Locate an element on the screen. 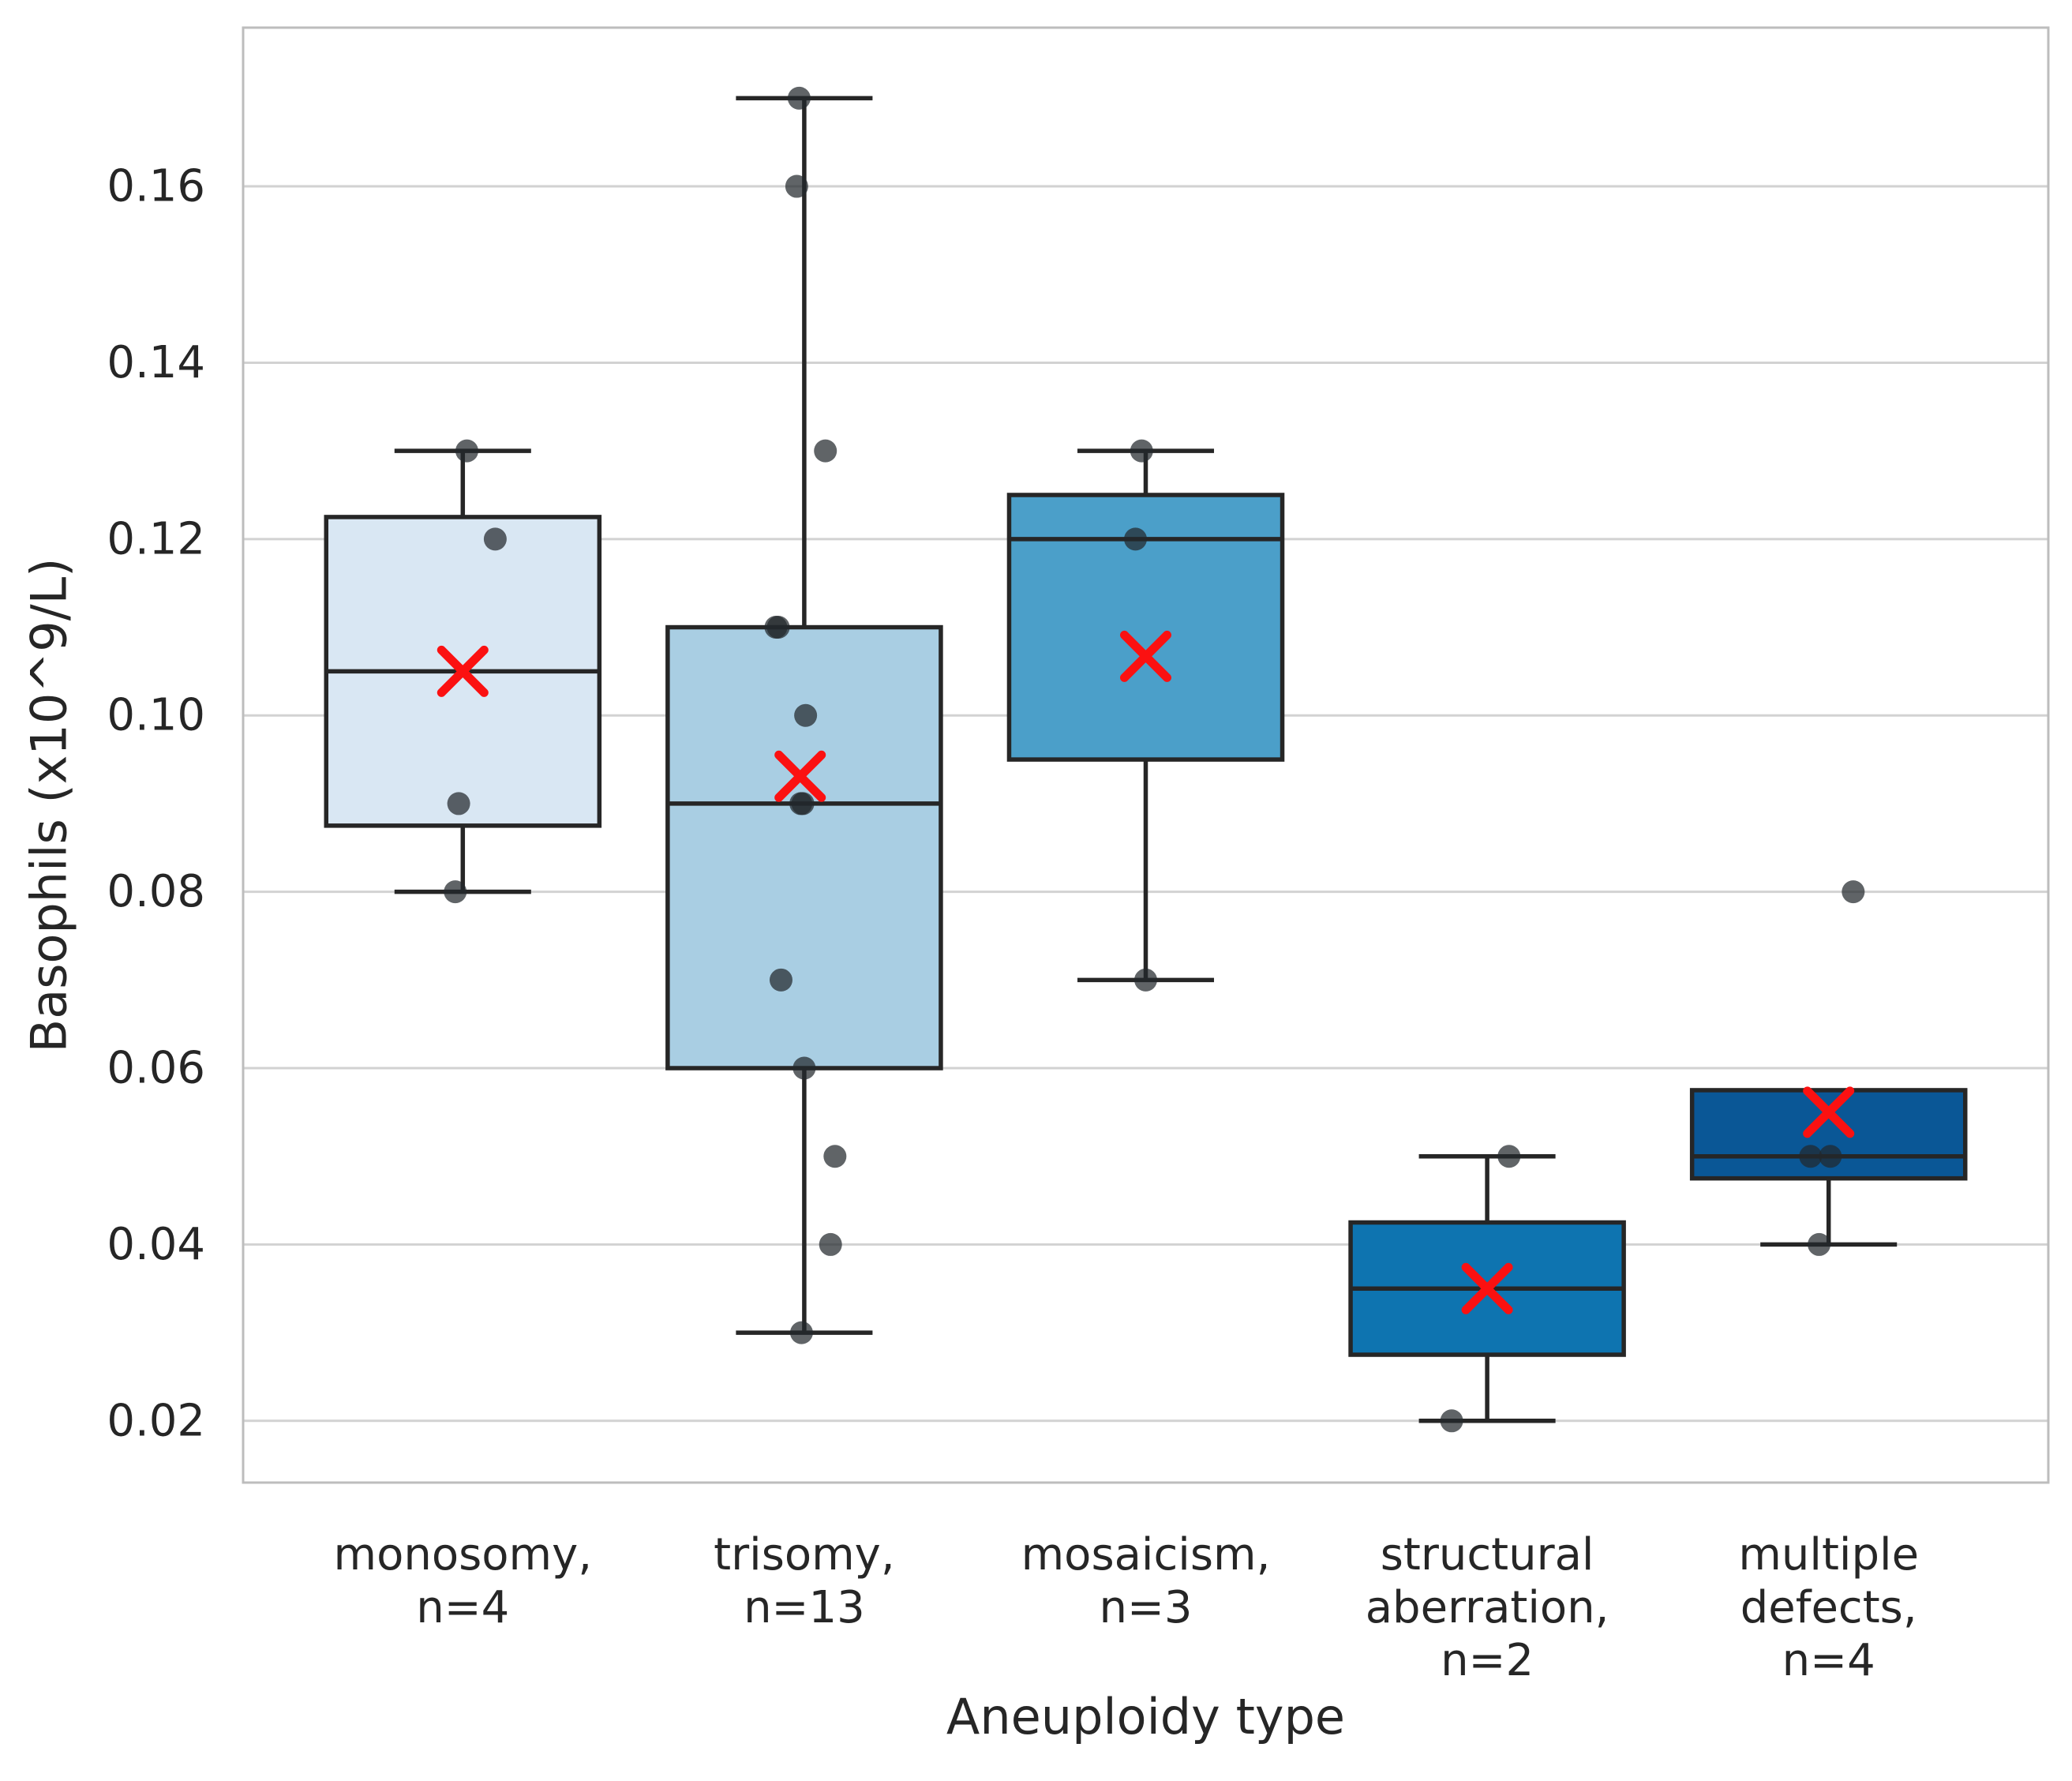 The height and width of the screenshot is (1781, 2072). y-tick-label: 0.06 is located at coordinates (156, 1068).